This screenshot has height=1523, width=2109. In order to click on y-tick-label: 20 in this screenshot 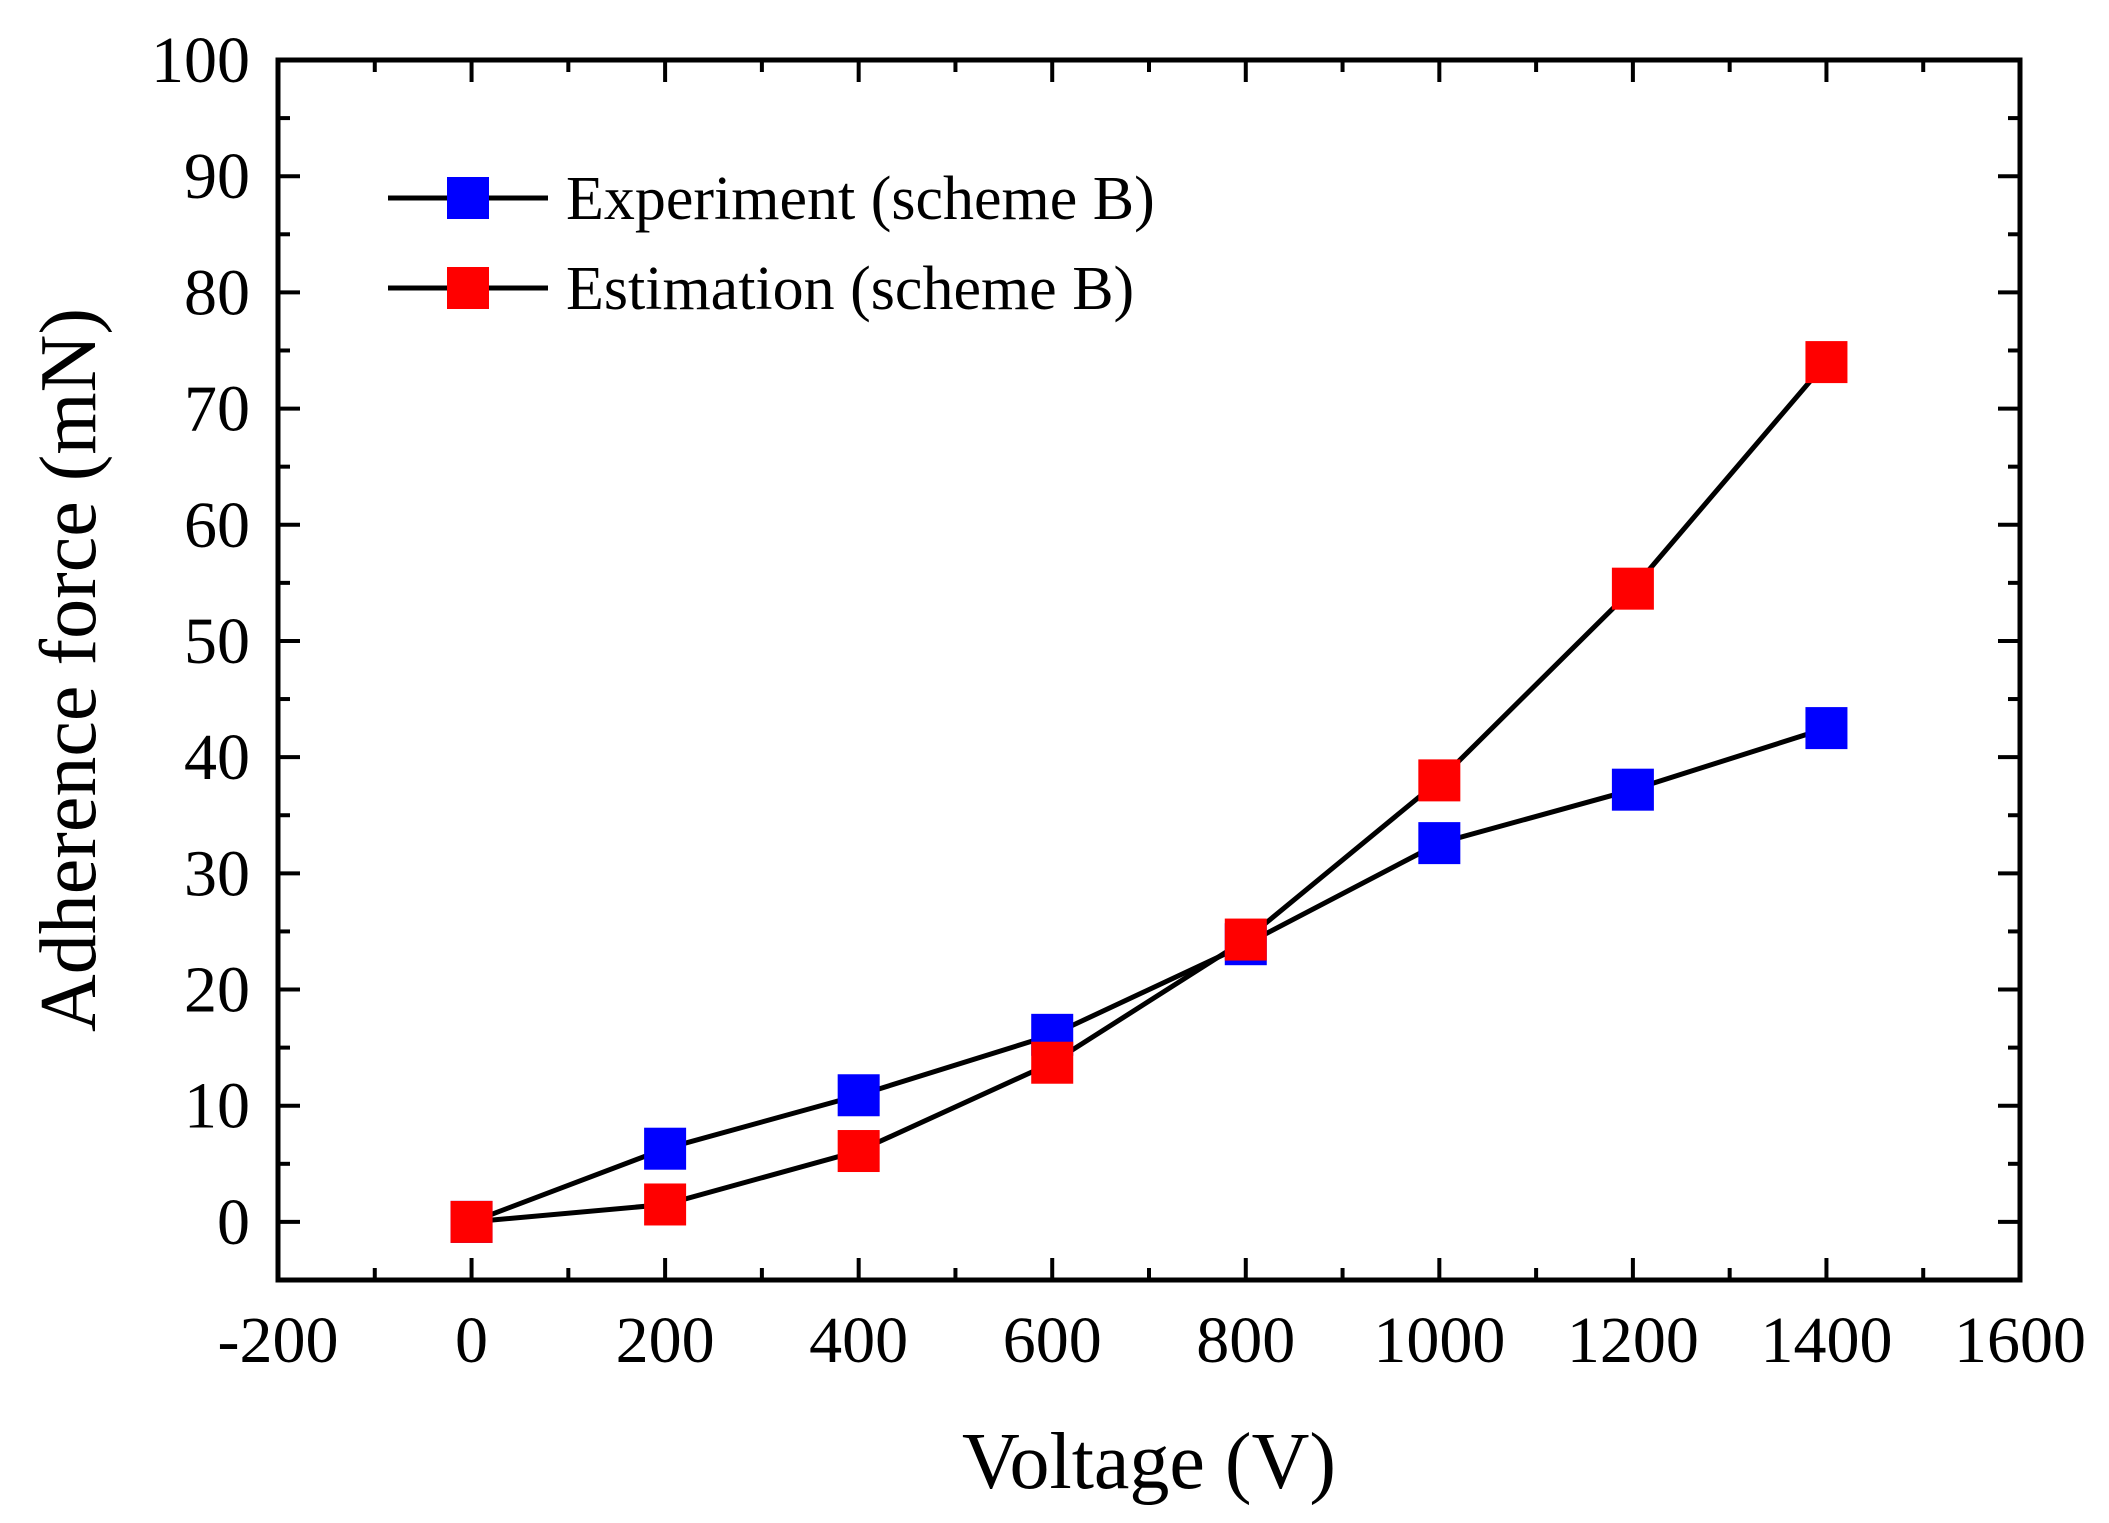, I will do `click(217, 990)`.